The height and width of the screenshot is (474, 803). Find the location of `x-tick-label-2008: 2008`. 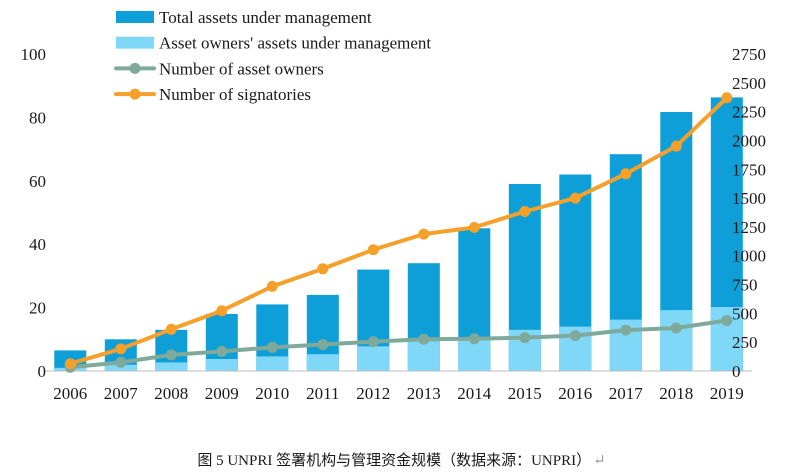

x-tick-label-2008: 2008 is located at coordinates (171, 393).